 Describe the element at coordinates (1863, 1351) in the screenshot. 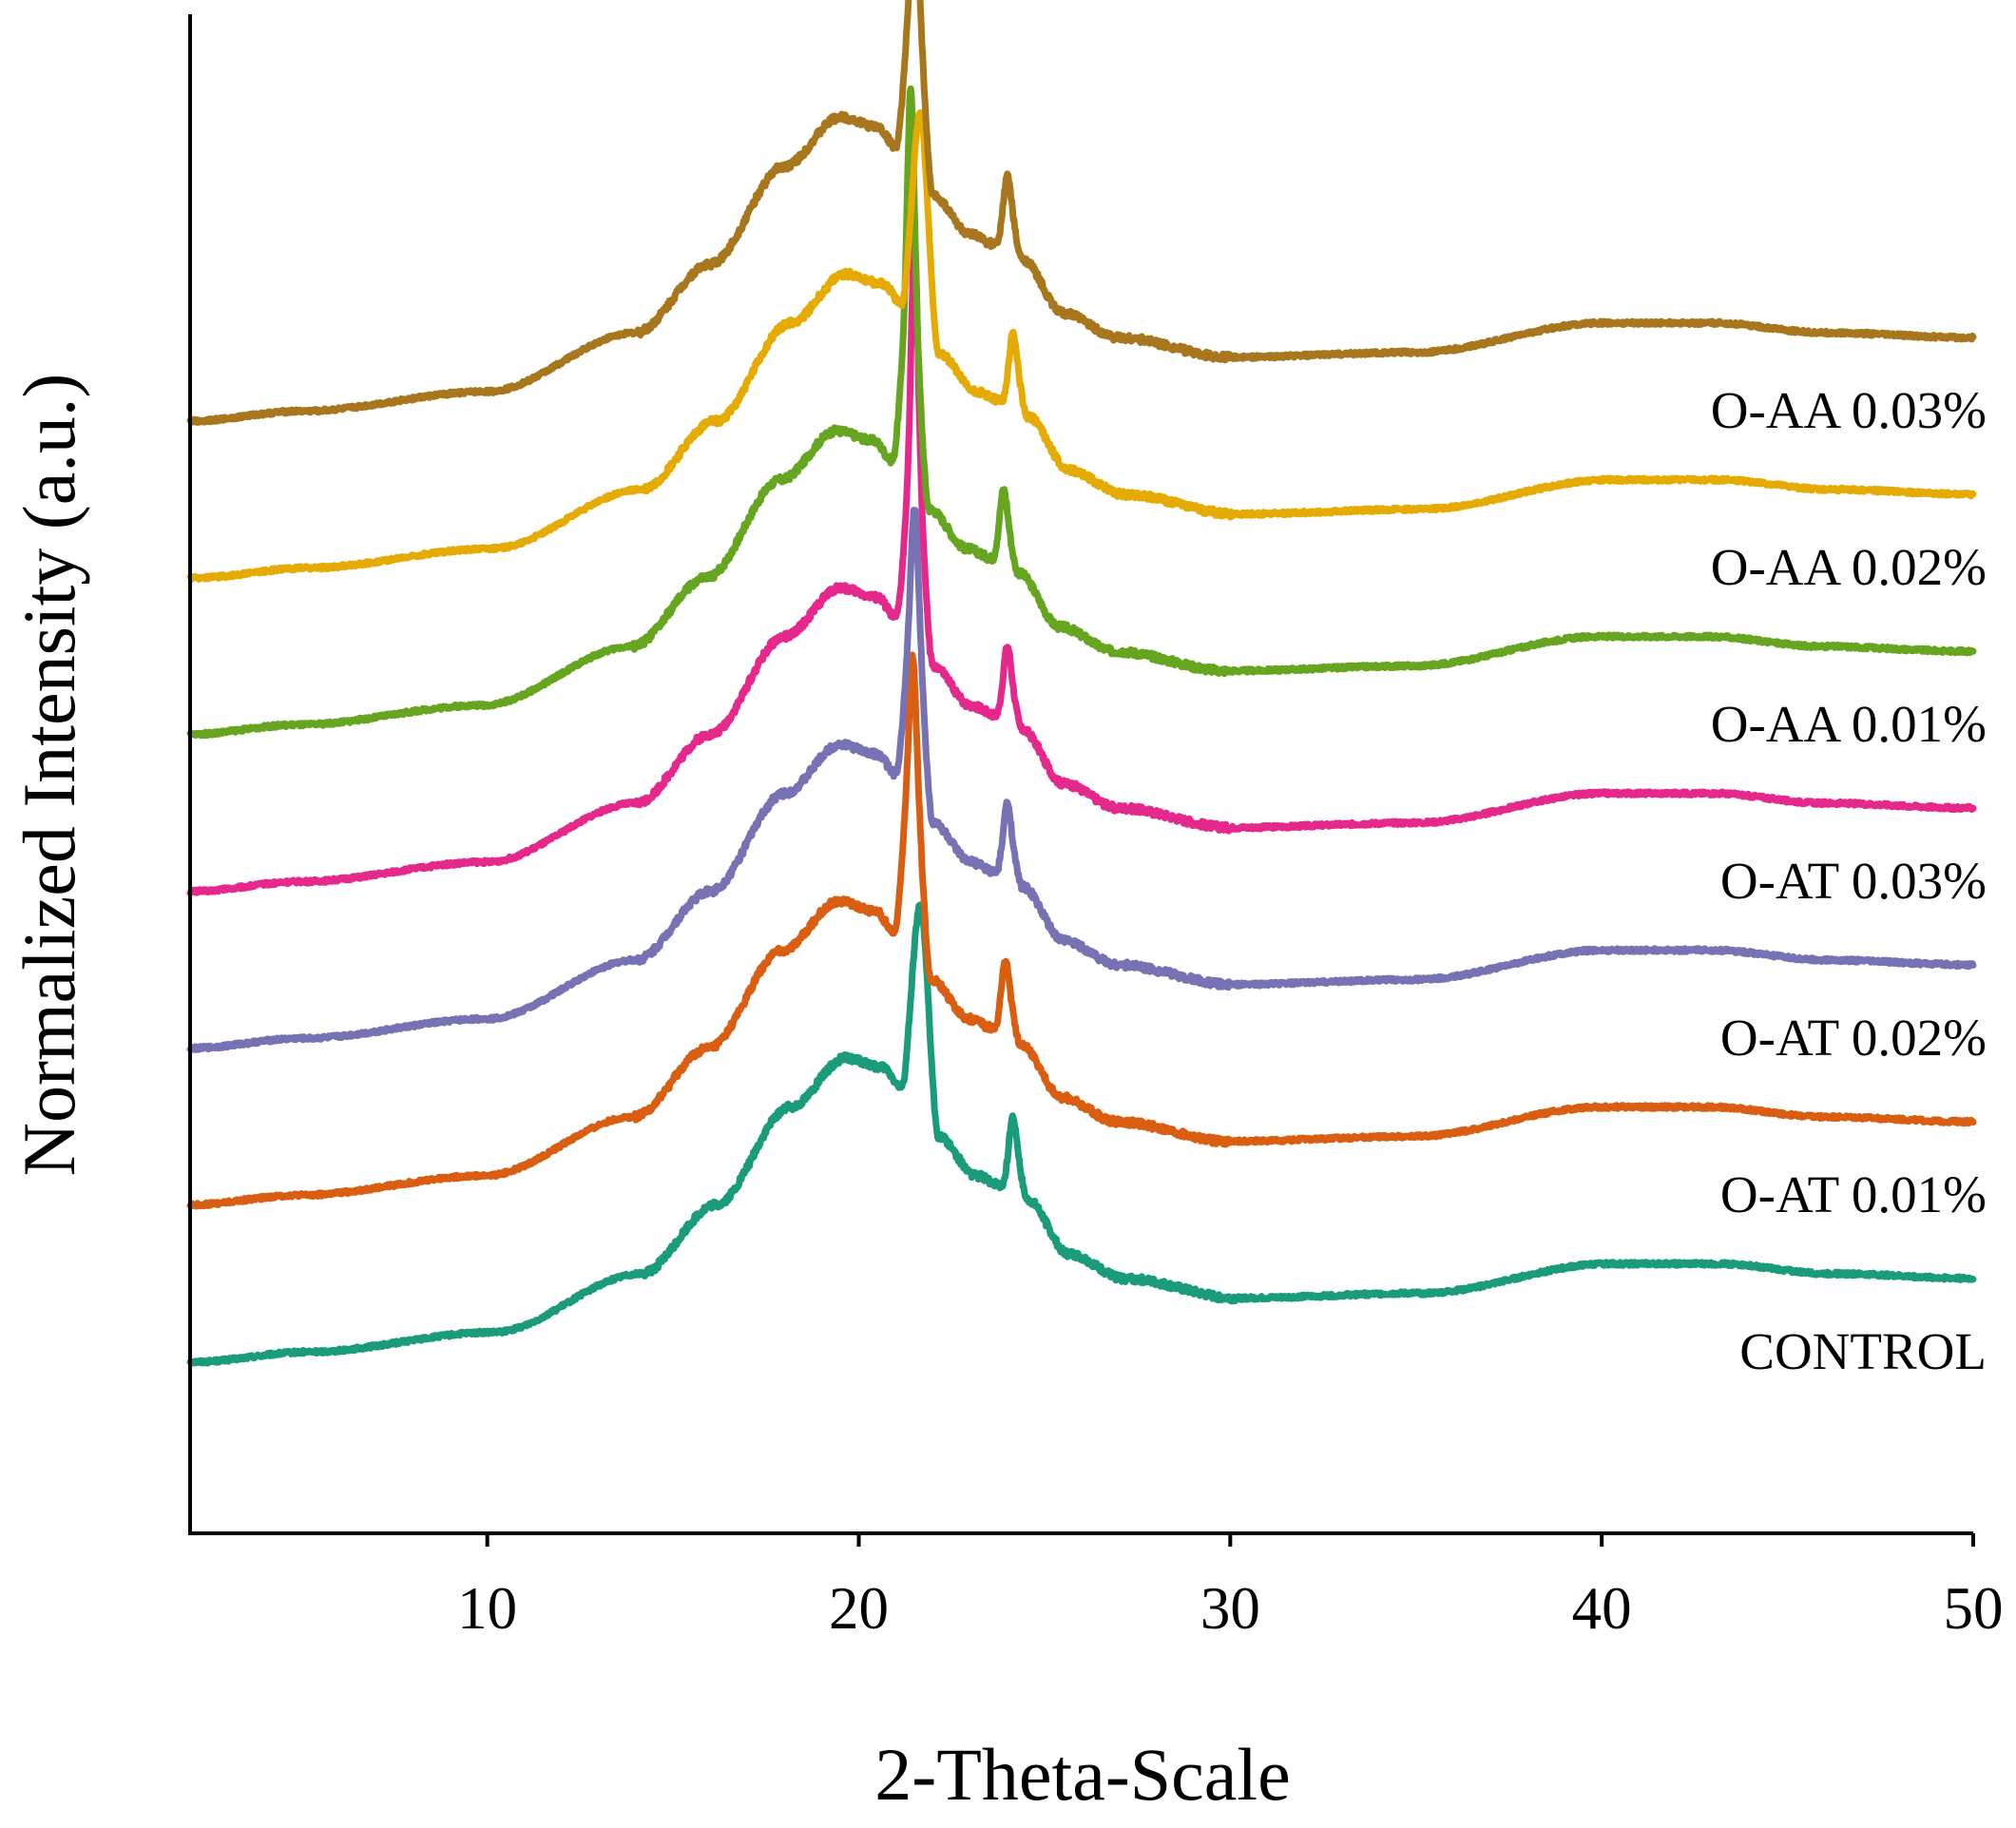

I see `series-label: CONTROL` at that location.